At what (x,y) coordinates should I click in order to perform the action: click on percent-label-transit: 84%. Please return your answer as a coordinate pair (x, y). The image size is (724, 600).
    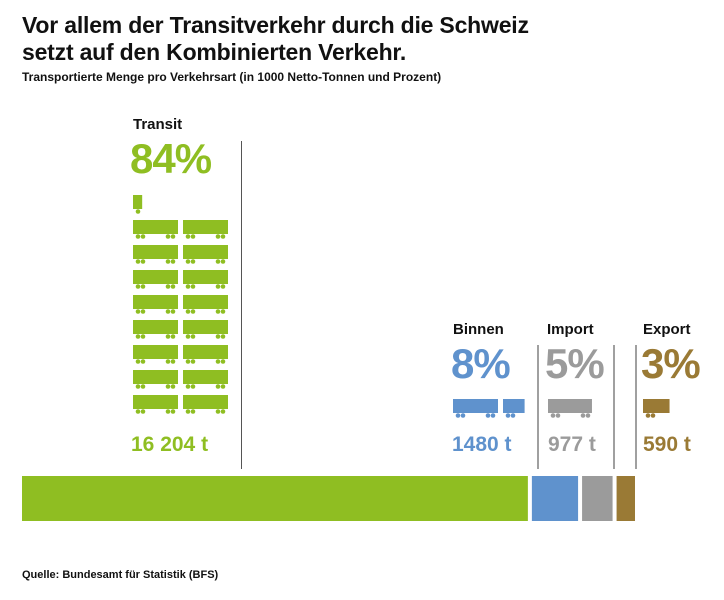
    Looking at the image, I should click on (171, 158).